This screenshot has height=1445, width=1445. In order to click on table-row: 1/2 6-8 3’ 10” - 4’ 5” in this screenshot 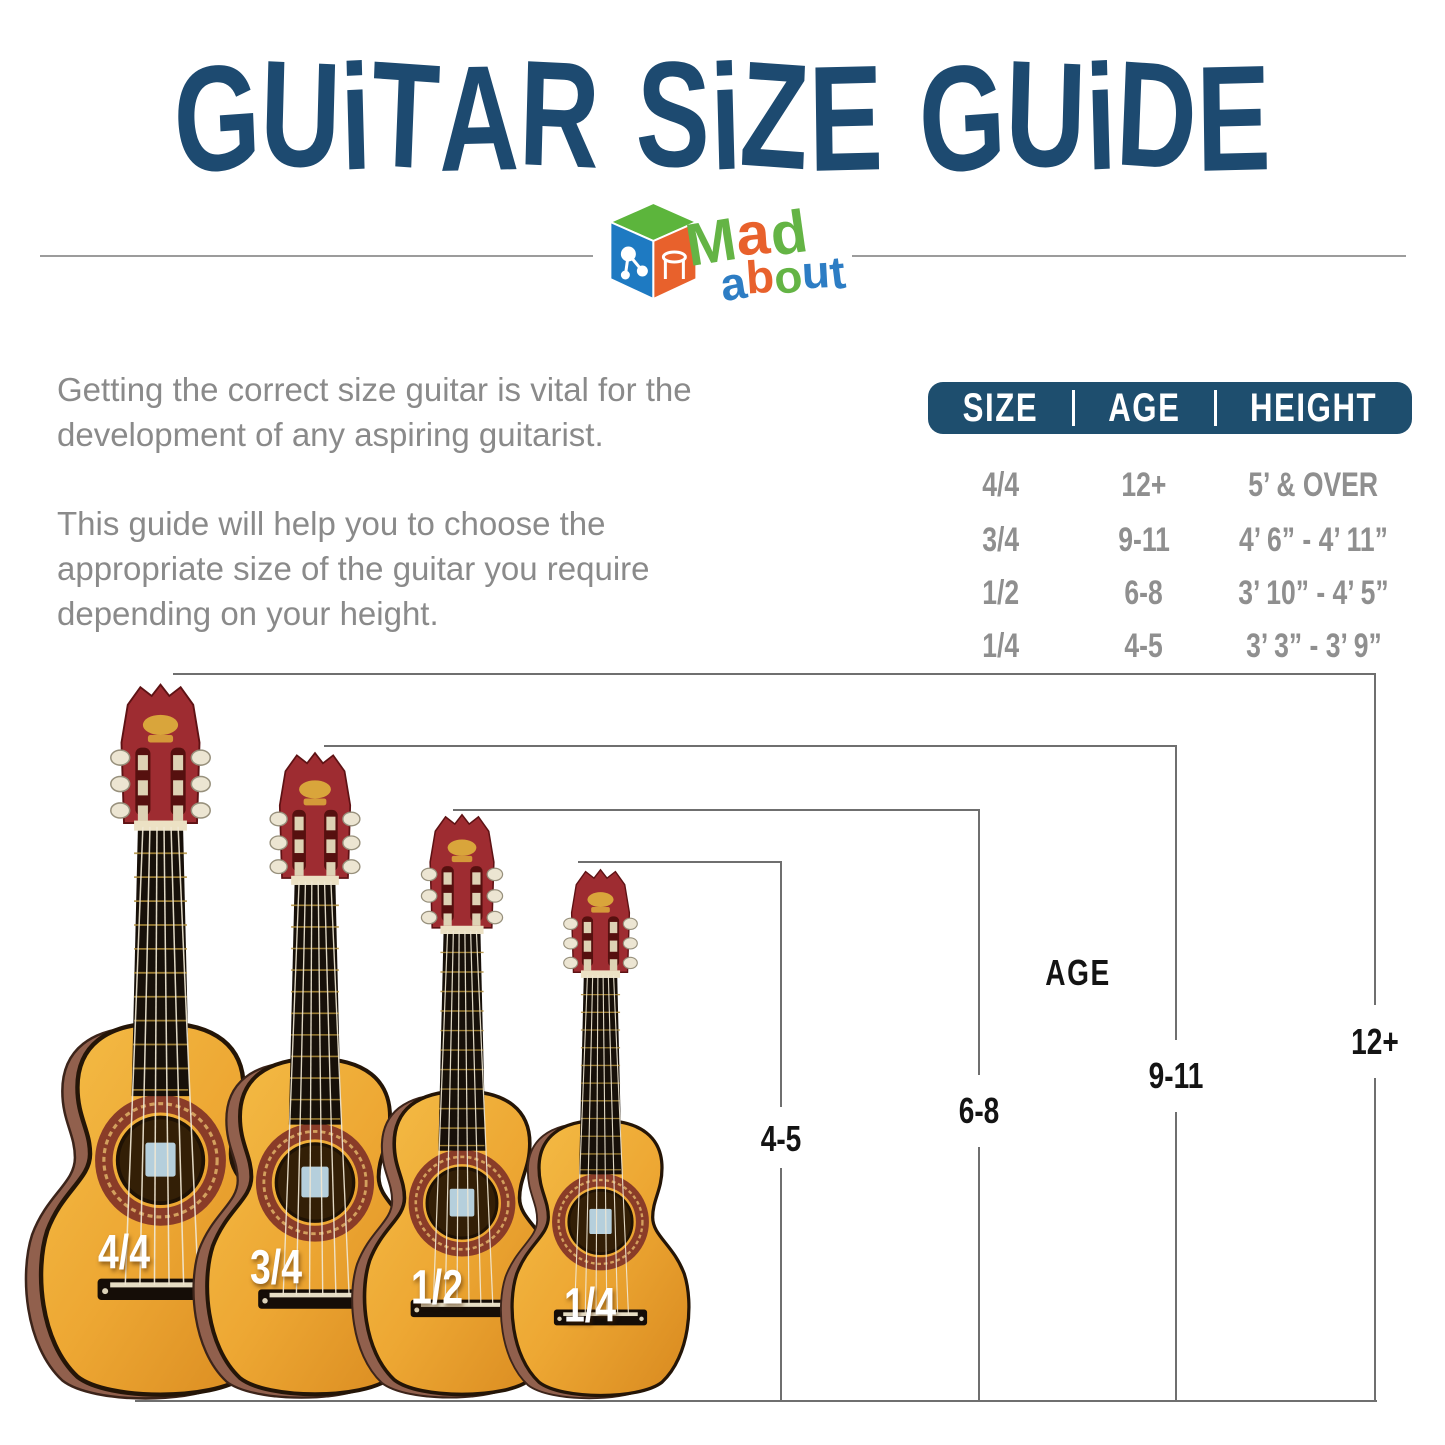, I will do `click(1170, 593)`.